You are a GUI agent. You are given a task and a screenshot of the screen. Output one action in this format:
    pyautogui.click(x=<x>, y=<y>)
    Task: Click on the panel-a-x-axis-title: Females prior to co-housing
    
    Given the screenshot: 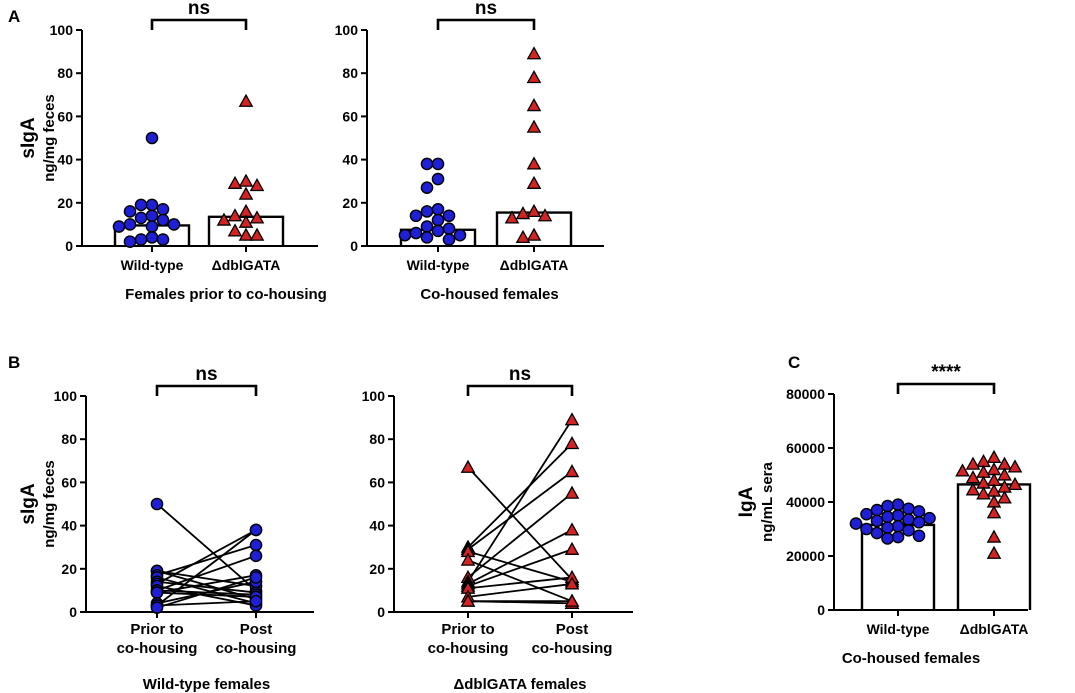 What is the action you would take?
    pyautogui.click(x=226, y=294)
    